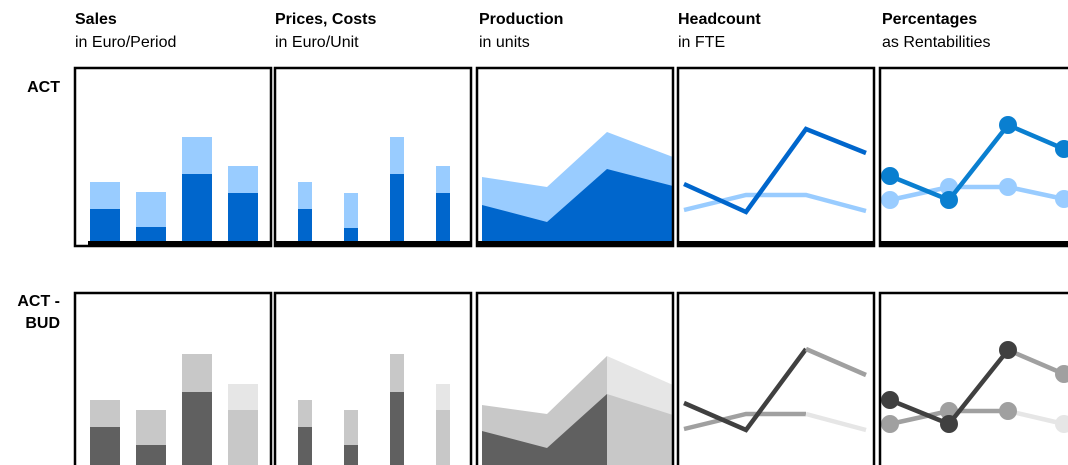 This screenshot has width=1068, height=465. Describe the element at coordinates (373, 378) in the screenshot. I see `bud-prices-panel` at that location.